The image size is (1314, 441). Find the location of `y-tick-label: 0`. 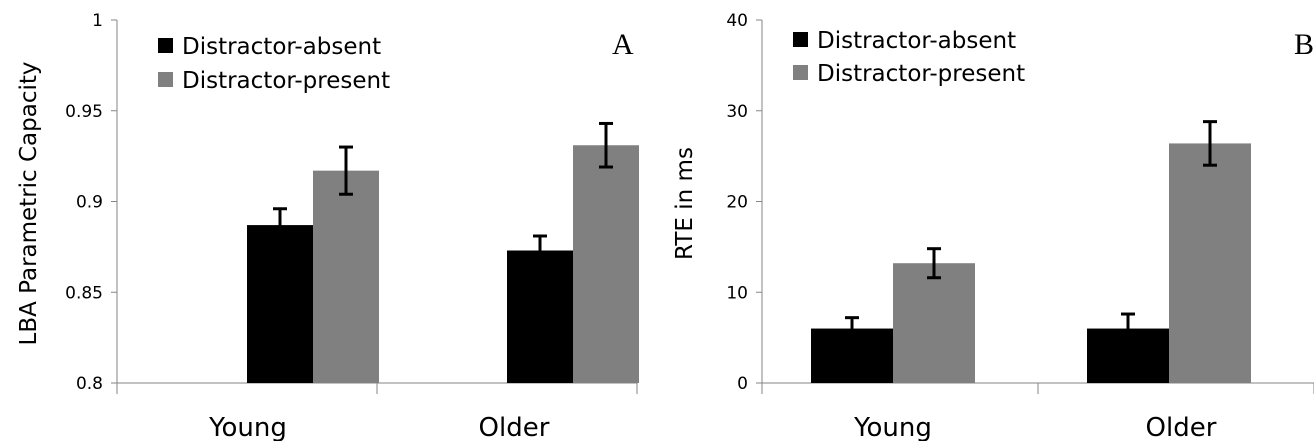

y-tick-label: 0 is located at coordinates (742, 384).